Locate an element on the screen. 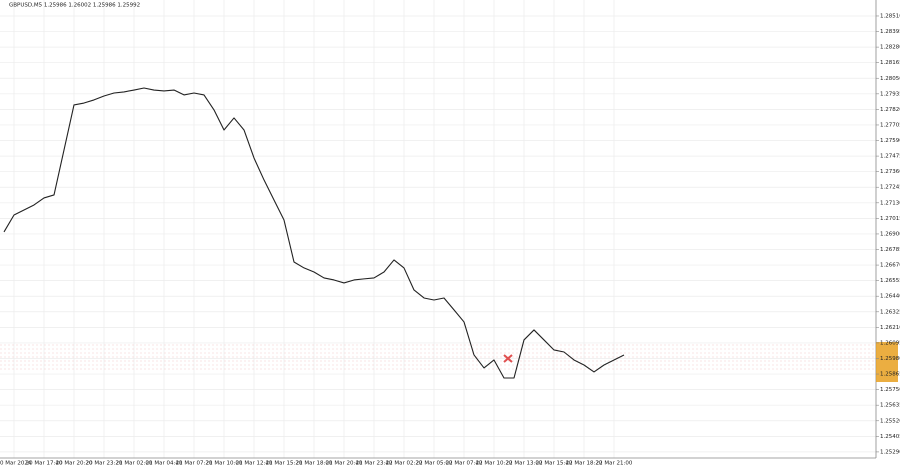 The image size is (900, 468). y-tick-label: 1.25865 is located at coordinates (890, 375).